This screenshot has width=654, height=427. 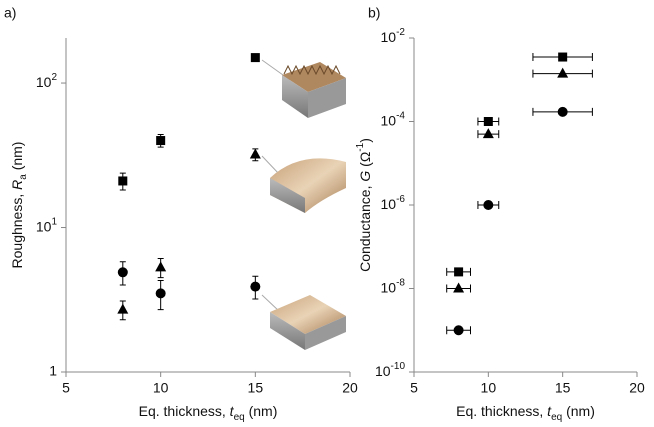 I want to click on tick-exponent: -10, so click(x=398, y=366).